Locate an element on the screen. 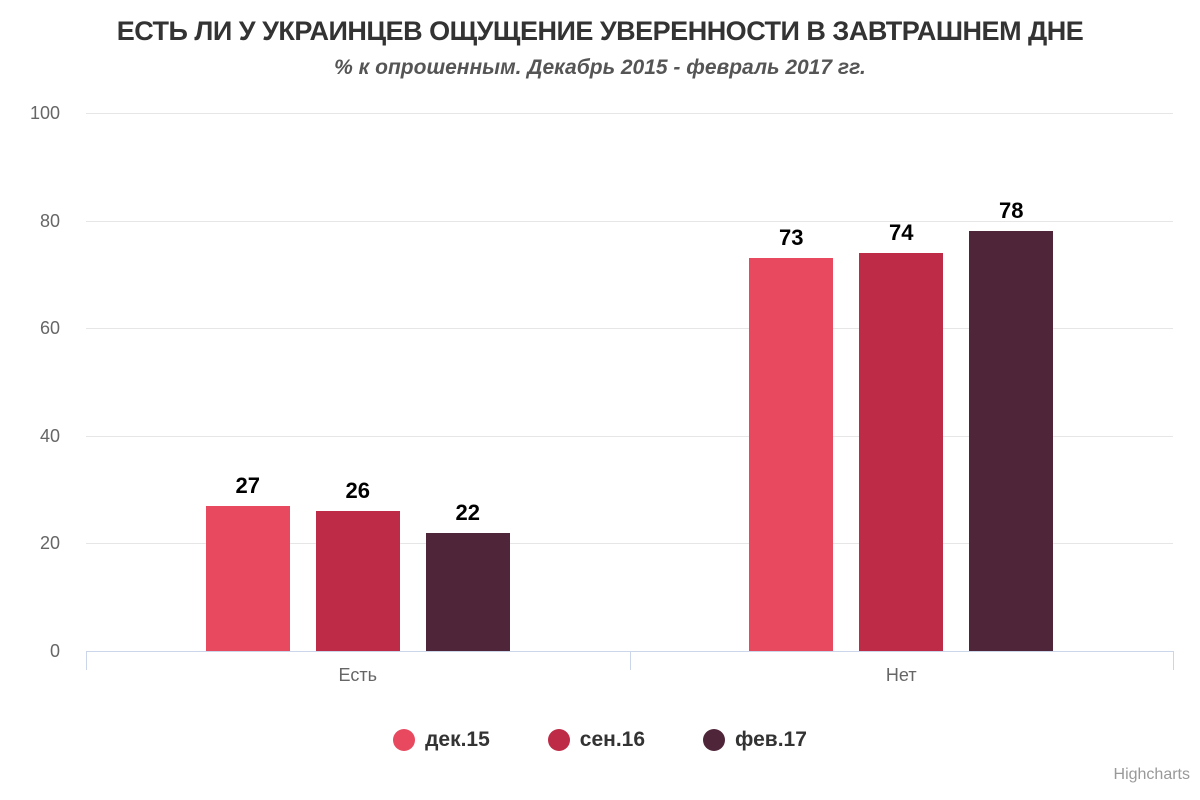  bar-дек.15-Есть is located at coordinates (247, 578).